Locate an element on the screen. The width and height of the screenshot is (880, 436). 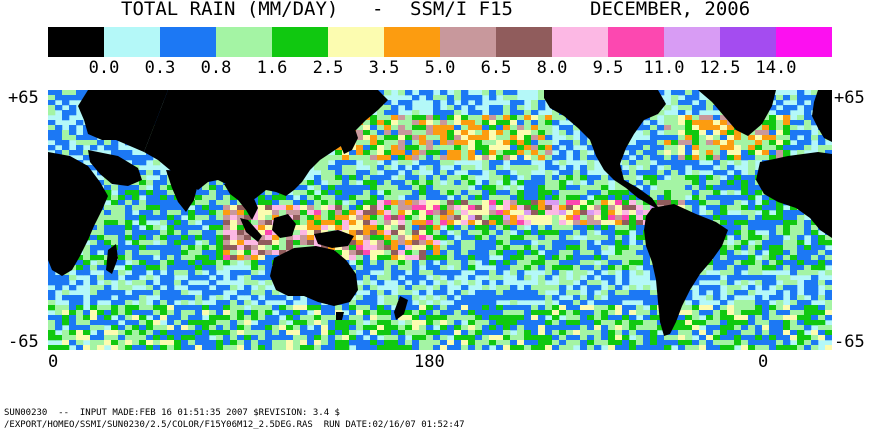
legend-threshold-label: 6.5 is located at coordinates (496, 68).